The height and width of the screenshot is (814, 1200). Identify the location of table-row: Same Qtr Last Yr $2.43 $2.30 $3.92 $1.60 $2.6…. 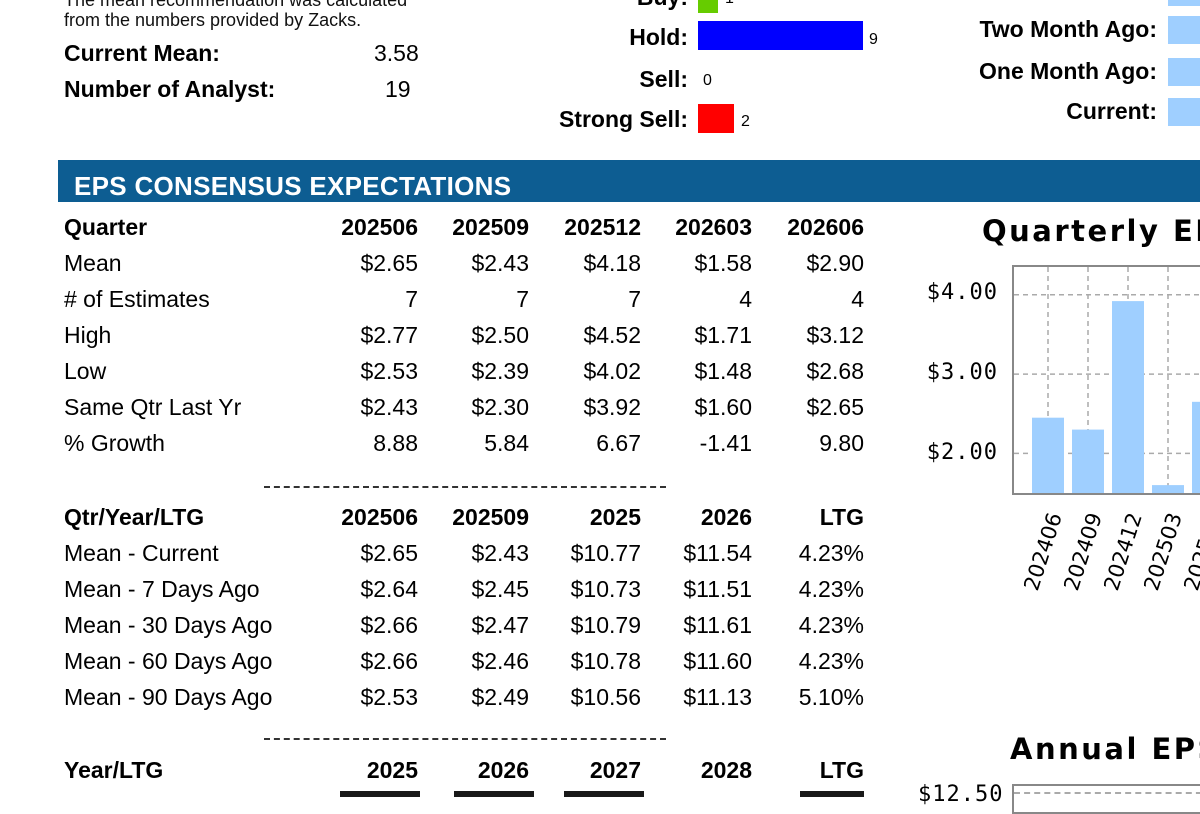
(469, 412).